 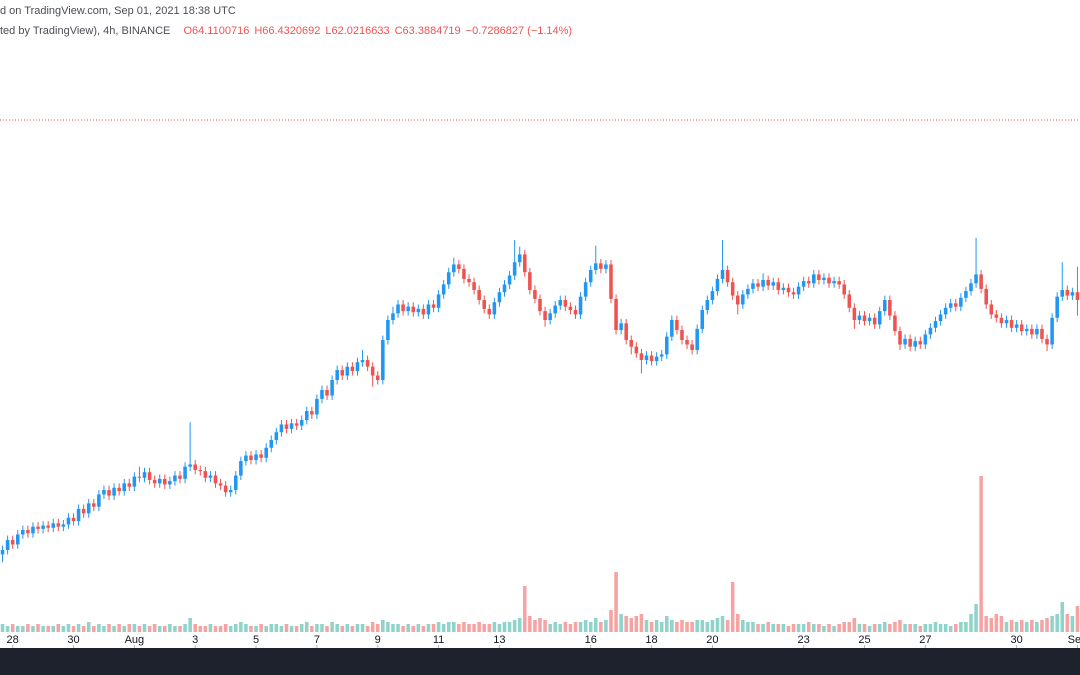 What do you see at coordinates (925, 640) in the screenshot?
I see `x-tick-label: 27` at bounding box center [925, 640].